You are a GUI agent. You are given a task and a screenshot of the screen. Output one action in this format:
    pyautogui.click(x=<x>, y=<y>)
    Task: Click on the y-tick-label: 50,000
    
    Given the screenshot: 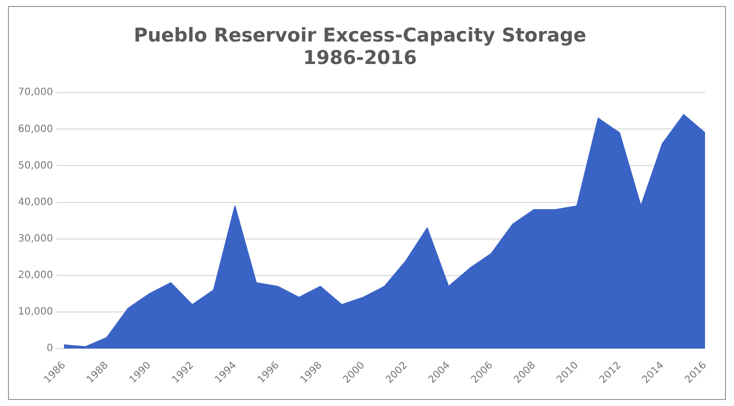 What is the action you would take?
    pyautogui.click(x=35, y=166)
    